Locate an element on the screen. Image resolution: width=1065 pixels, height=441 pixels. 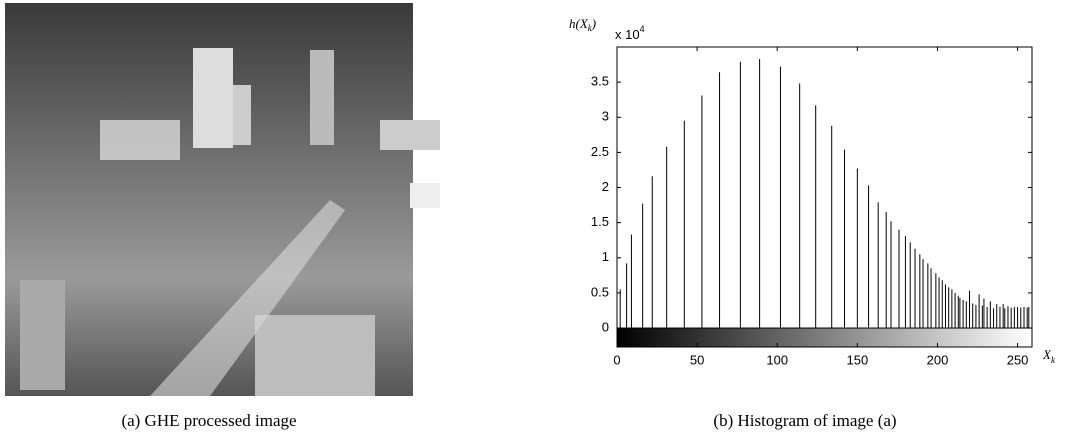
x-axis-label-main: X is located at coordinates (1047, 354).